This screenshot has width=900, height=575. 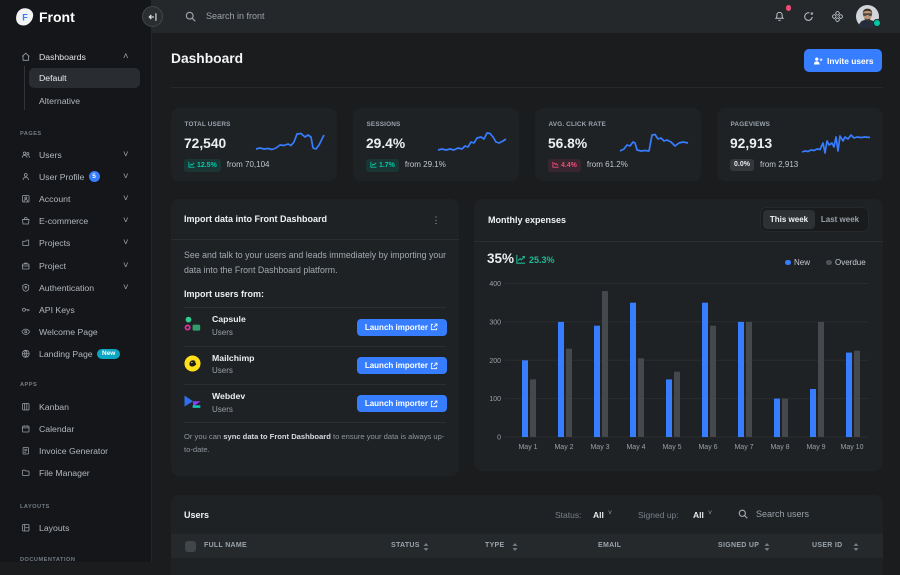 What do you see at coordinates (743, 447) in the screenshot?
I see `svg-text: May 7` at bounding box center [743, 447].